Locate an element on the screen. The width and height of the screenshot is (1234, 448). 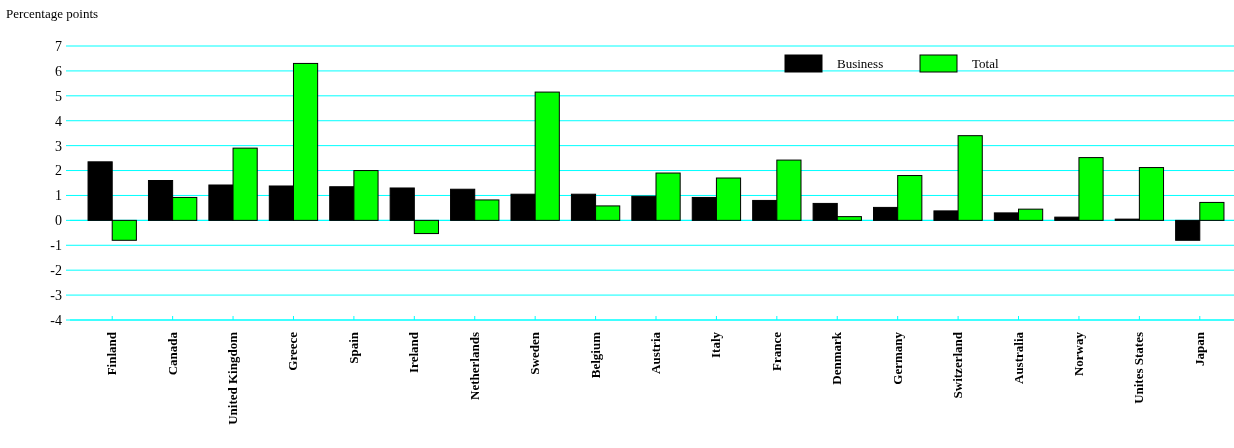
y-tick-label: 5 is located at coordinates (58, 96).